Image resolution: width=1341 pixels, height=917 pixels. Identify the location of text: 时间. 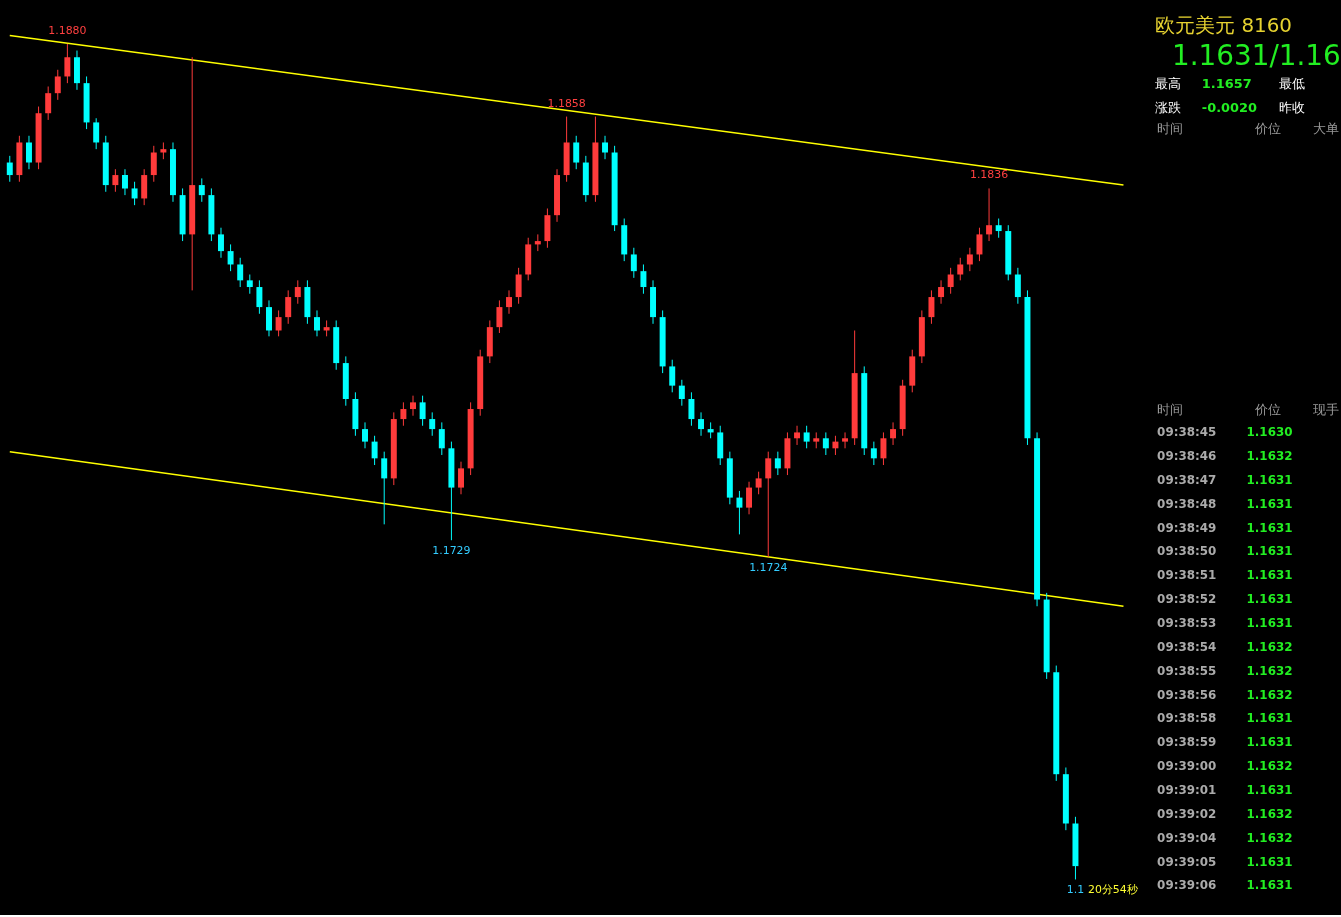
(1170, 410).